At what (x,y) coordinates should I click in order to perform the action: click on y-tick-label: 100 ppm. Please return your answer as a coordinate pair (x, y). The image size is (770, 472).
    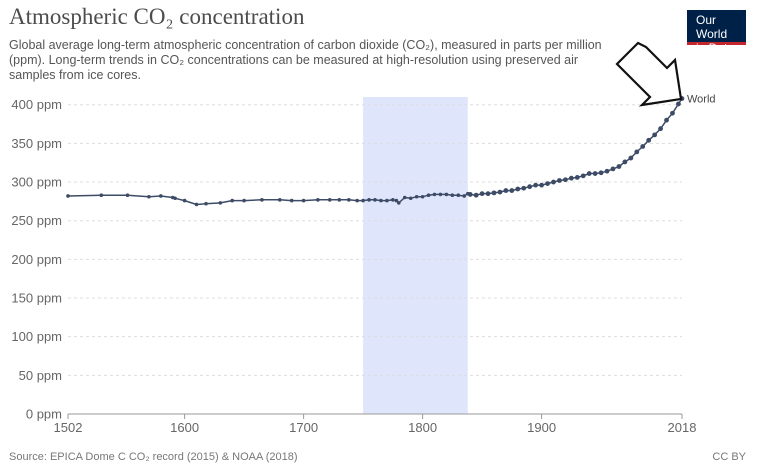
    Looking at the image, I should click on (36, 336).